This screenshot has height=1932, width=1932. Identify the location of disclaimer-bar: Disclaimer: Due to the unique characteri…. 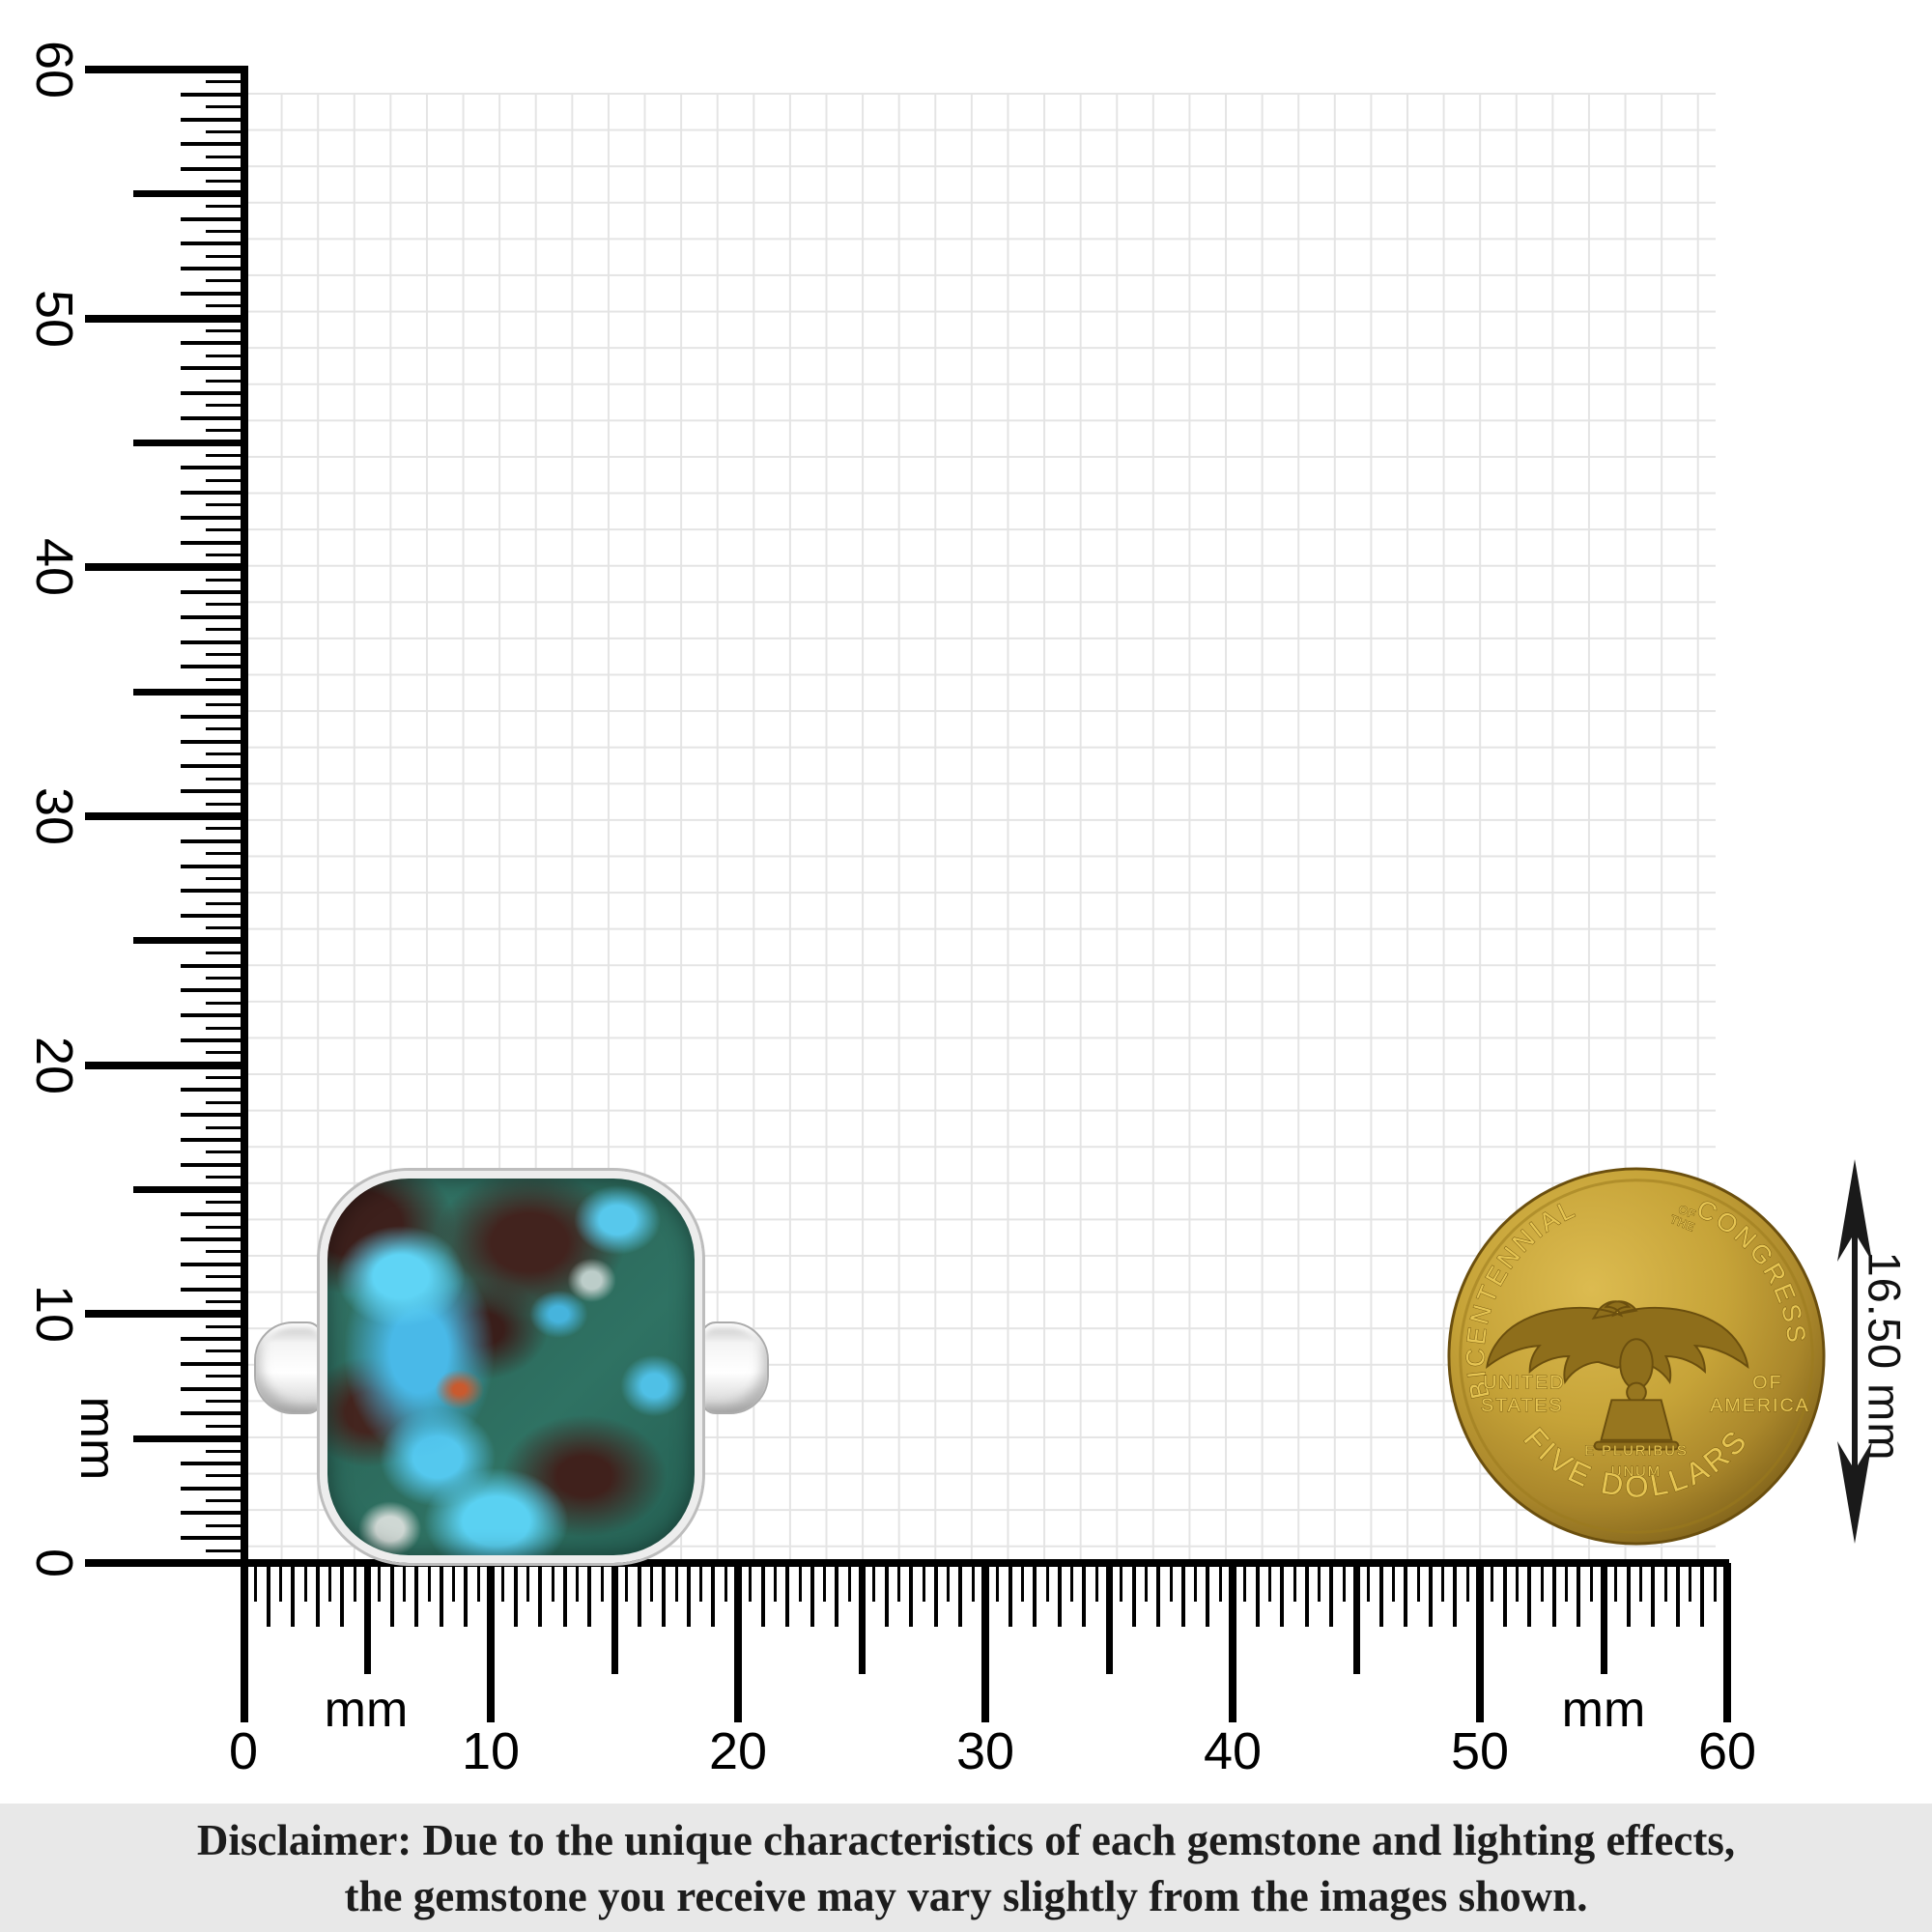
(966, 1868).